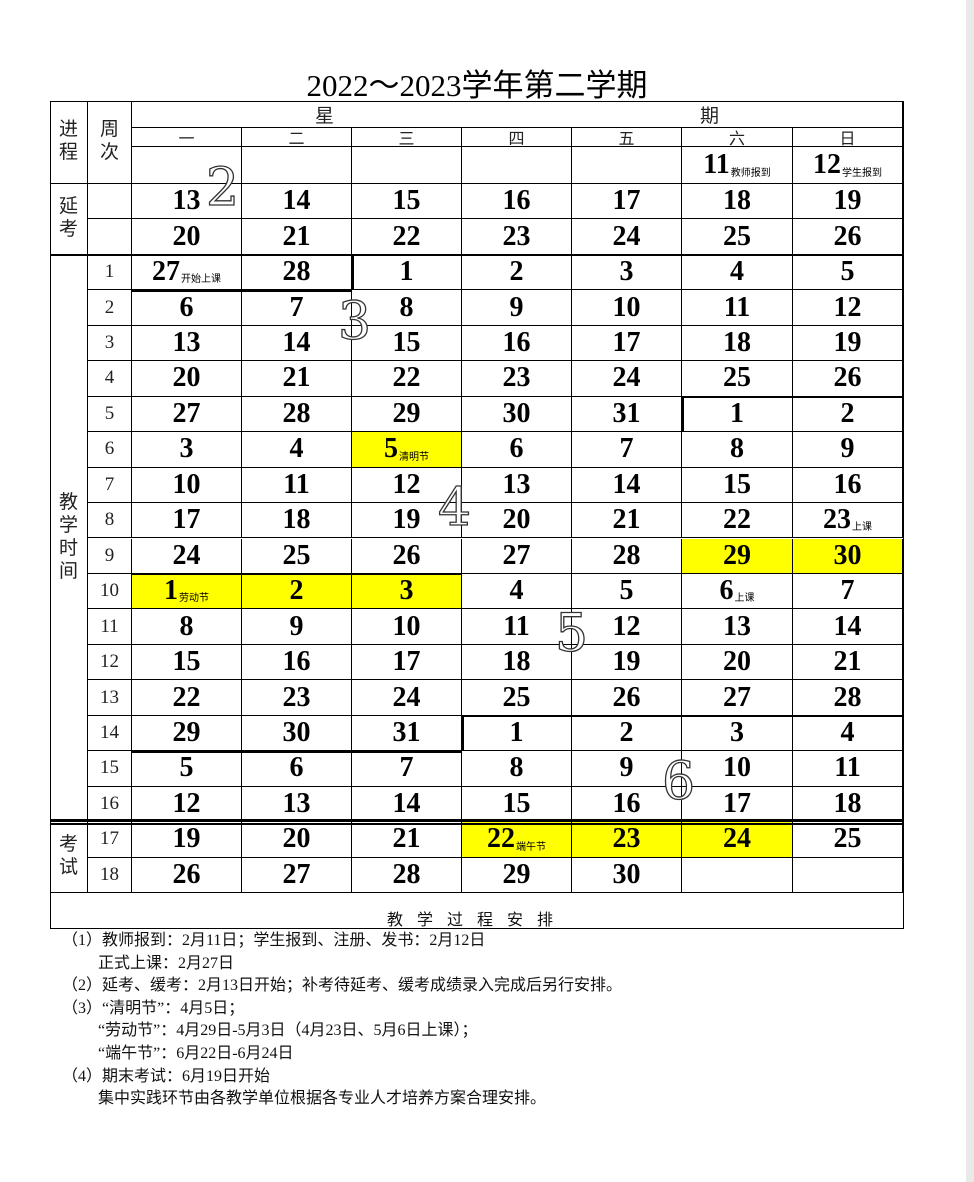  Describe the element at coordinates (407, 450) in the screenshot. I see `day-cell: 5 清明节` at that location.